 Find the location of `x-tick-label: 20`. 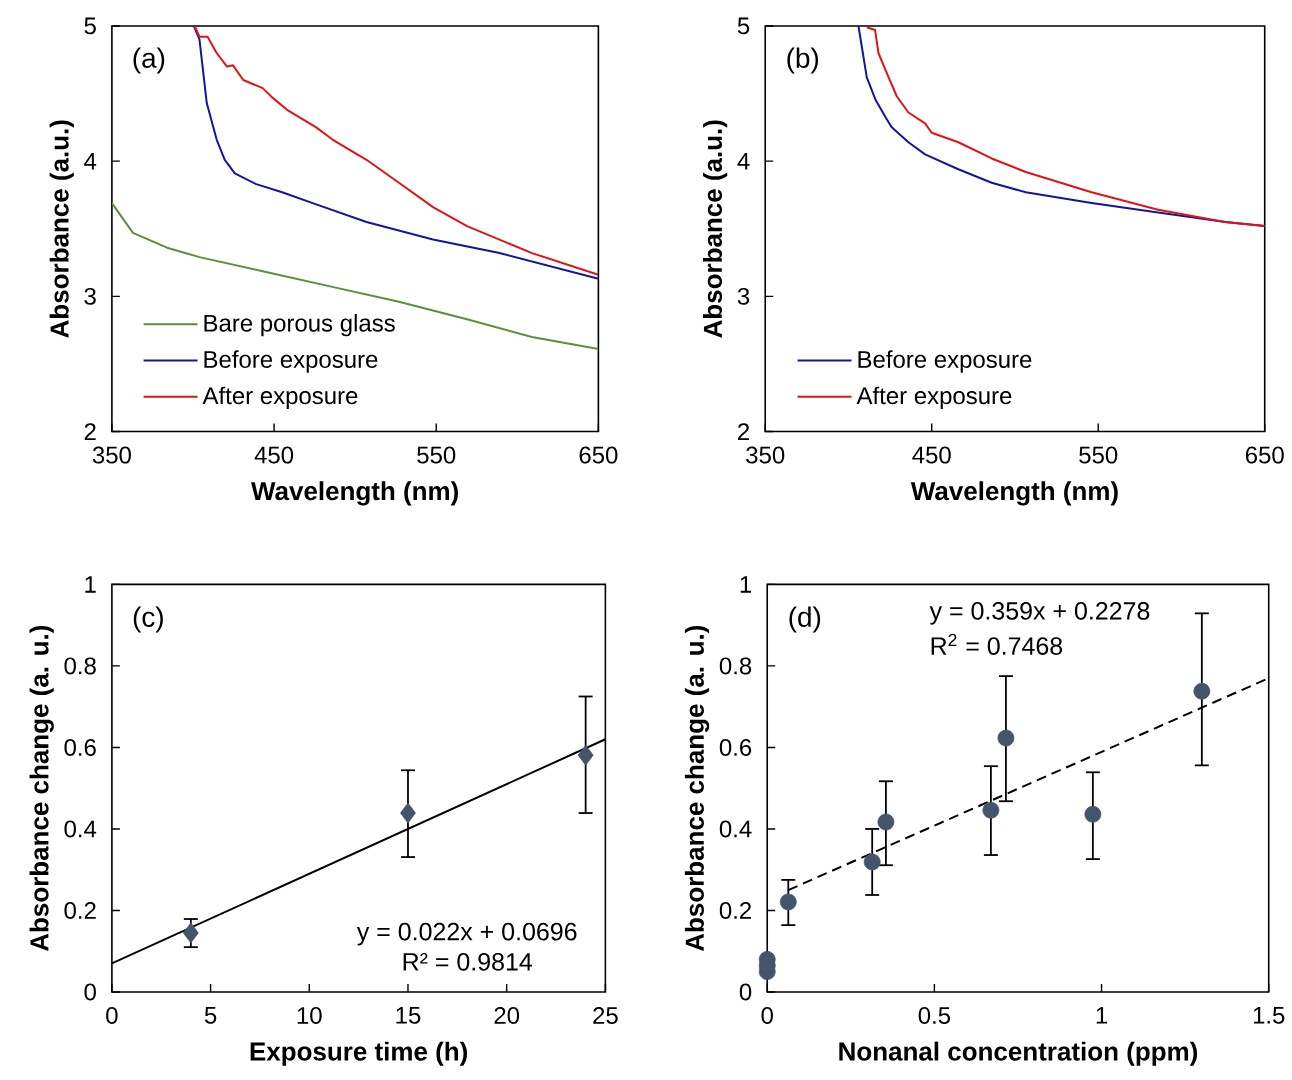

x-tick-label: 20 is located at coordinates (507, 1016).